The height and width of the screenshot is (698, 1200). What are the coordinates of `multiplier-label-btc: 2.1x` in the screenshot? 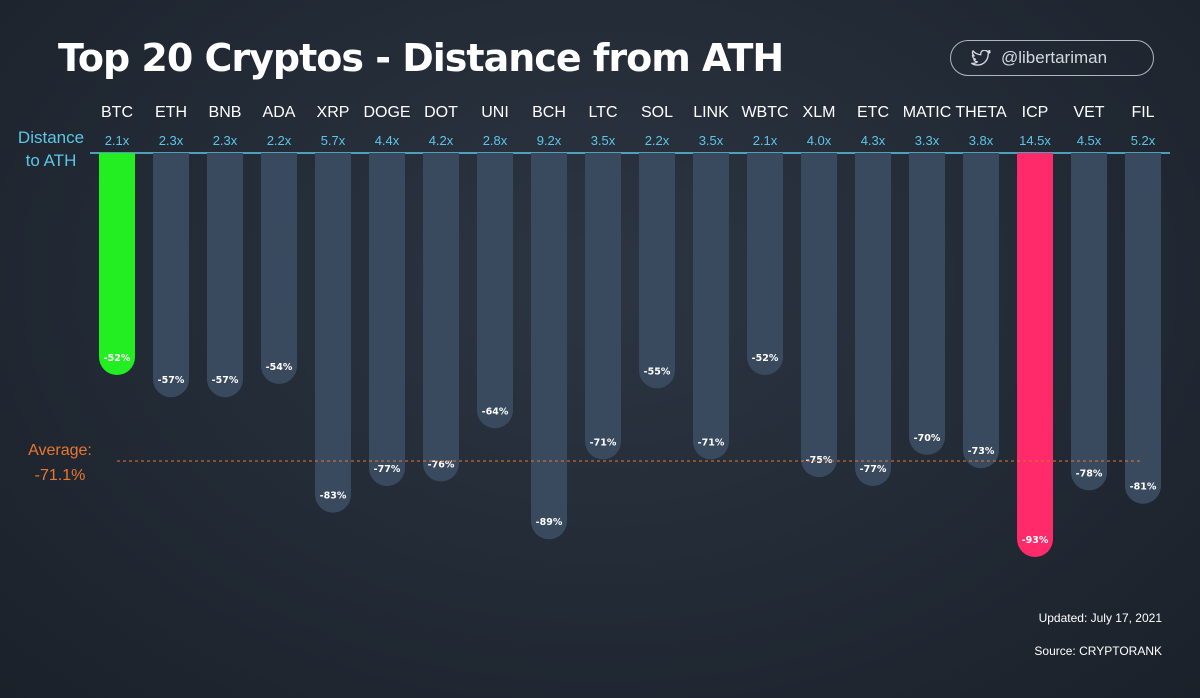 It's located at (117, 140).